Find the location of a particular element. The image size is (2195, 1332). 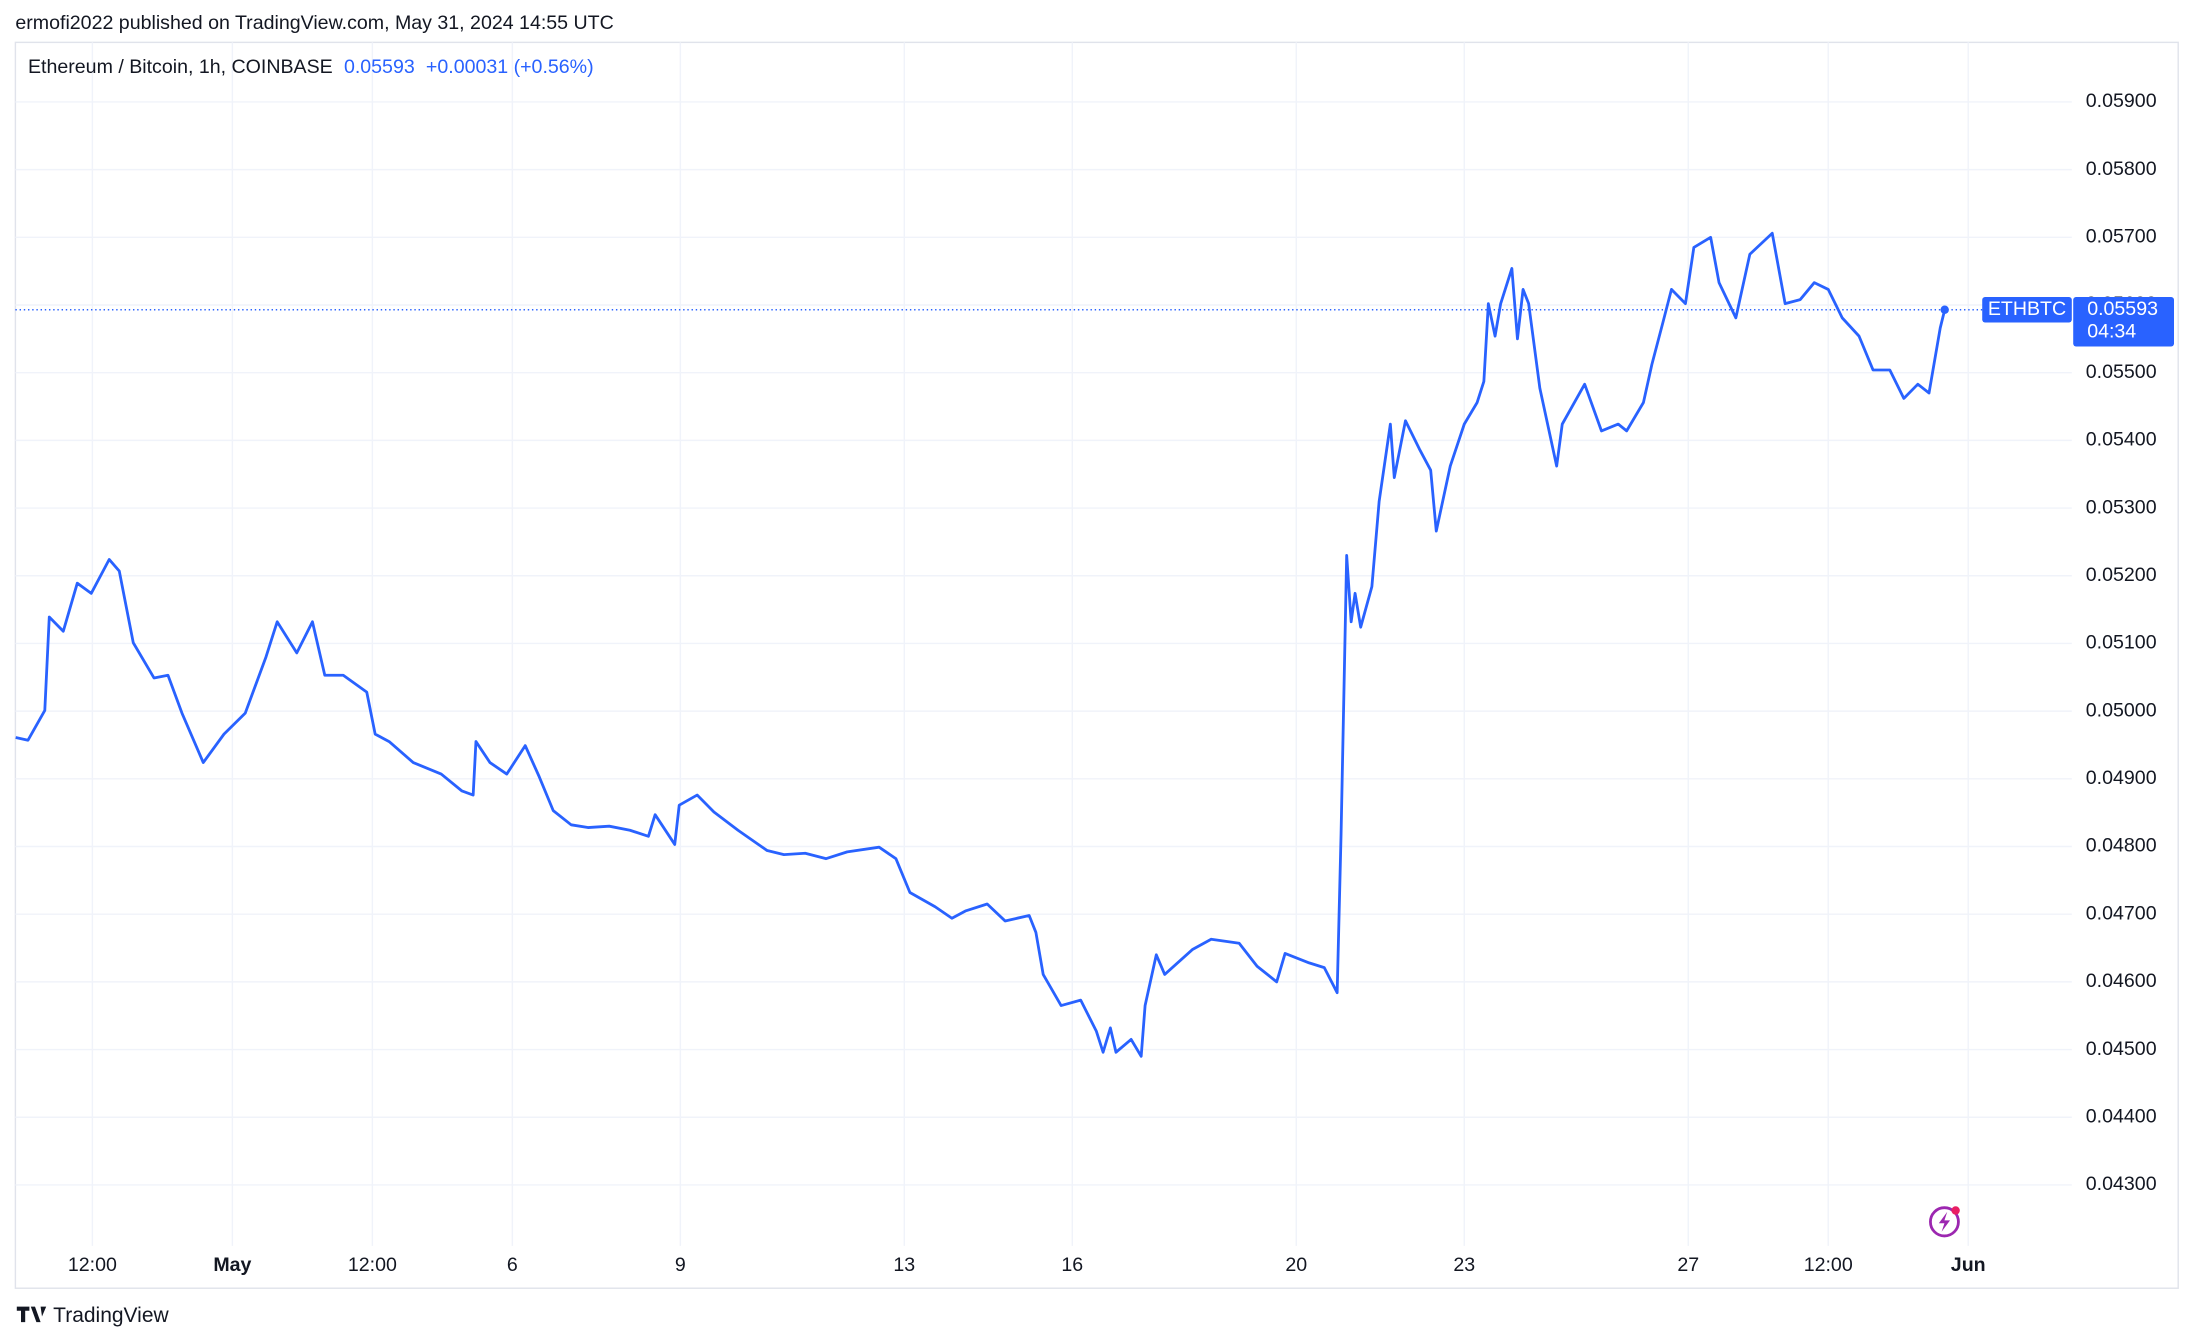

symbol-tag-label: ETHBTC is located at coordinates (2027, 309).